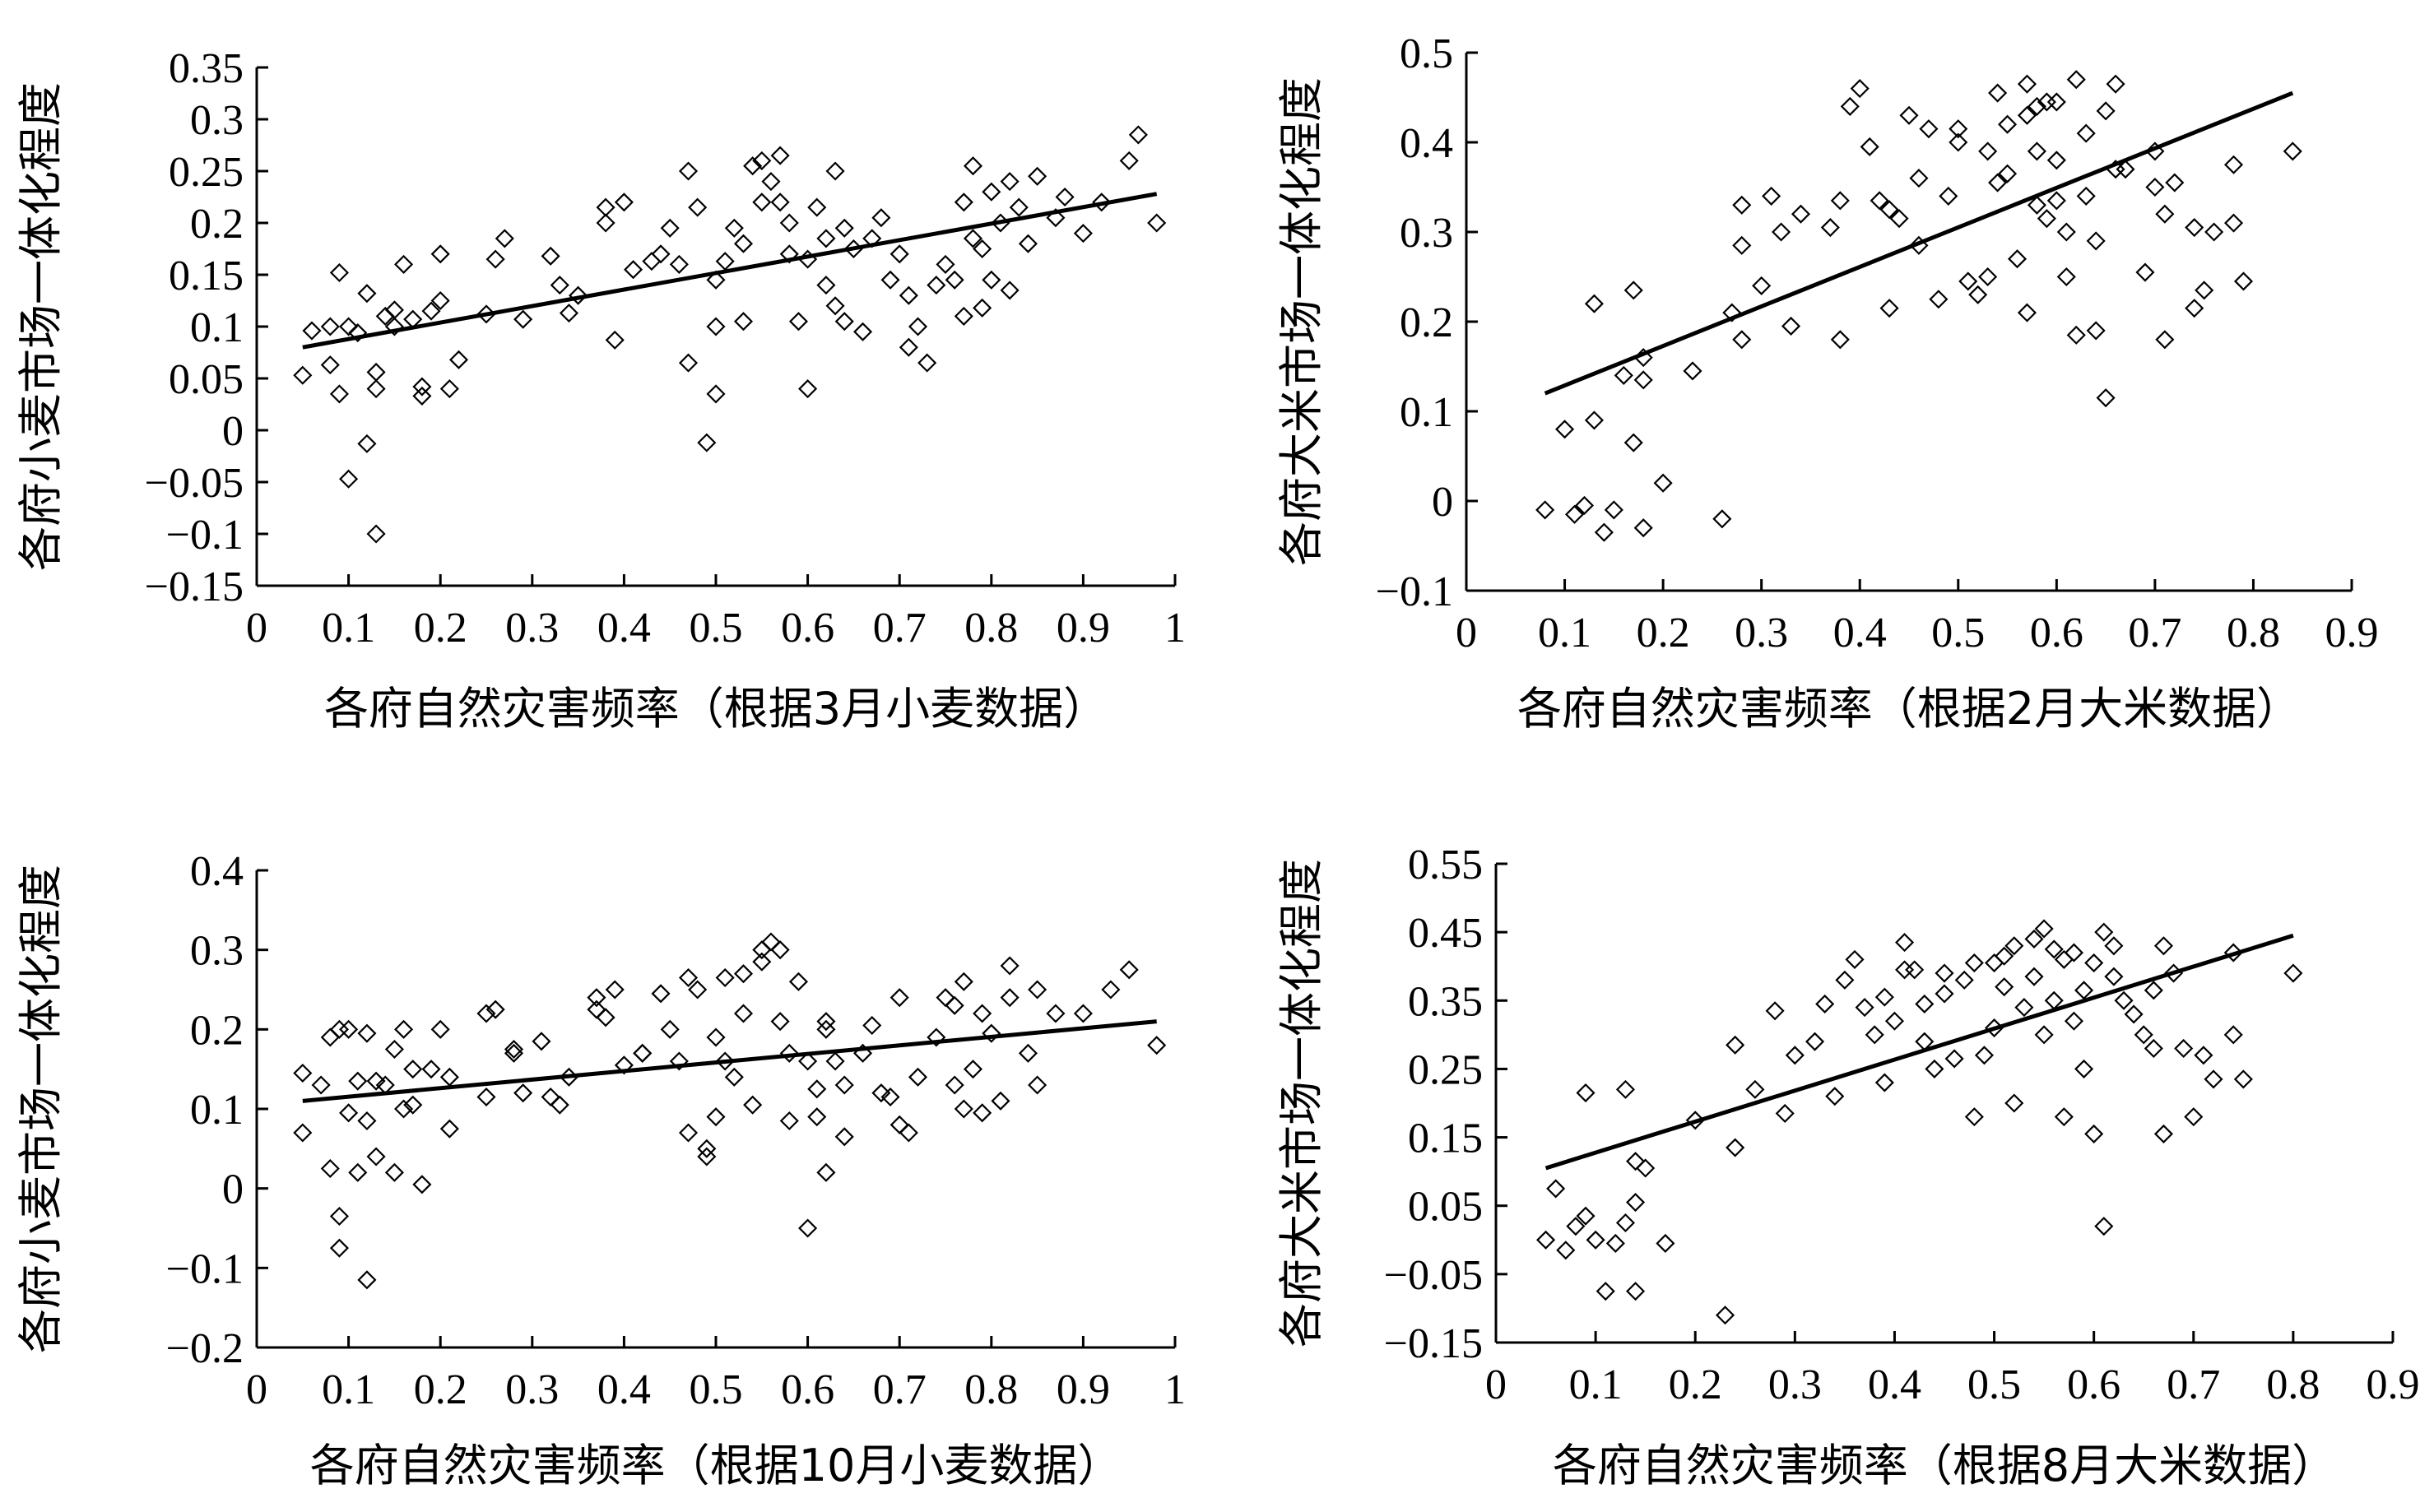 This screenshot has width=2434, height=1512. I want to click on x-axis-label: 各府自然灾害频率（根据8月大米数据）, so click(1944, 1465).